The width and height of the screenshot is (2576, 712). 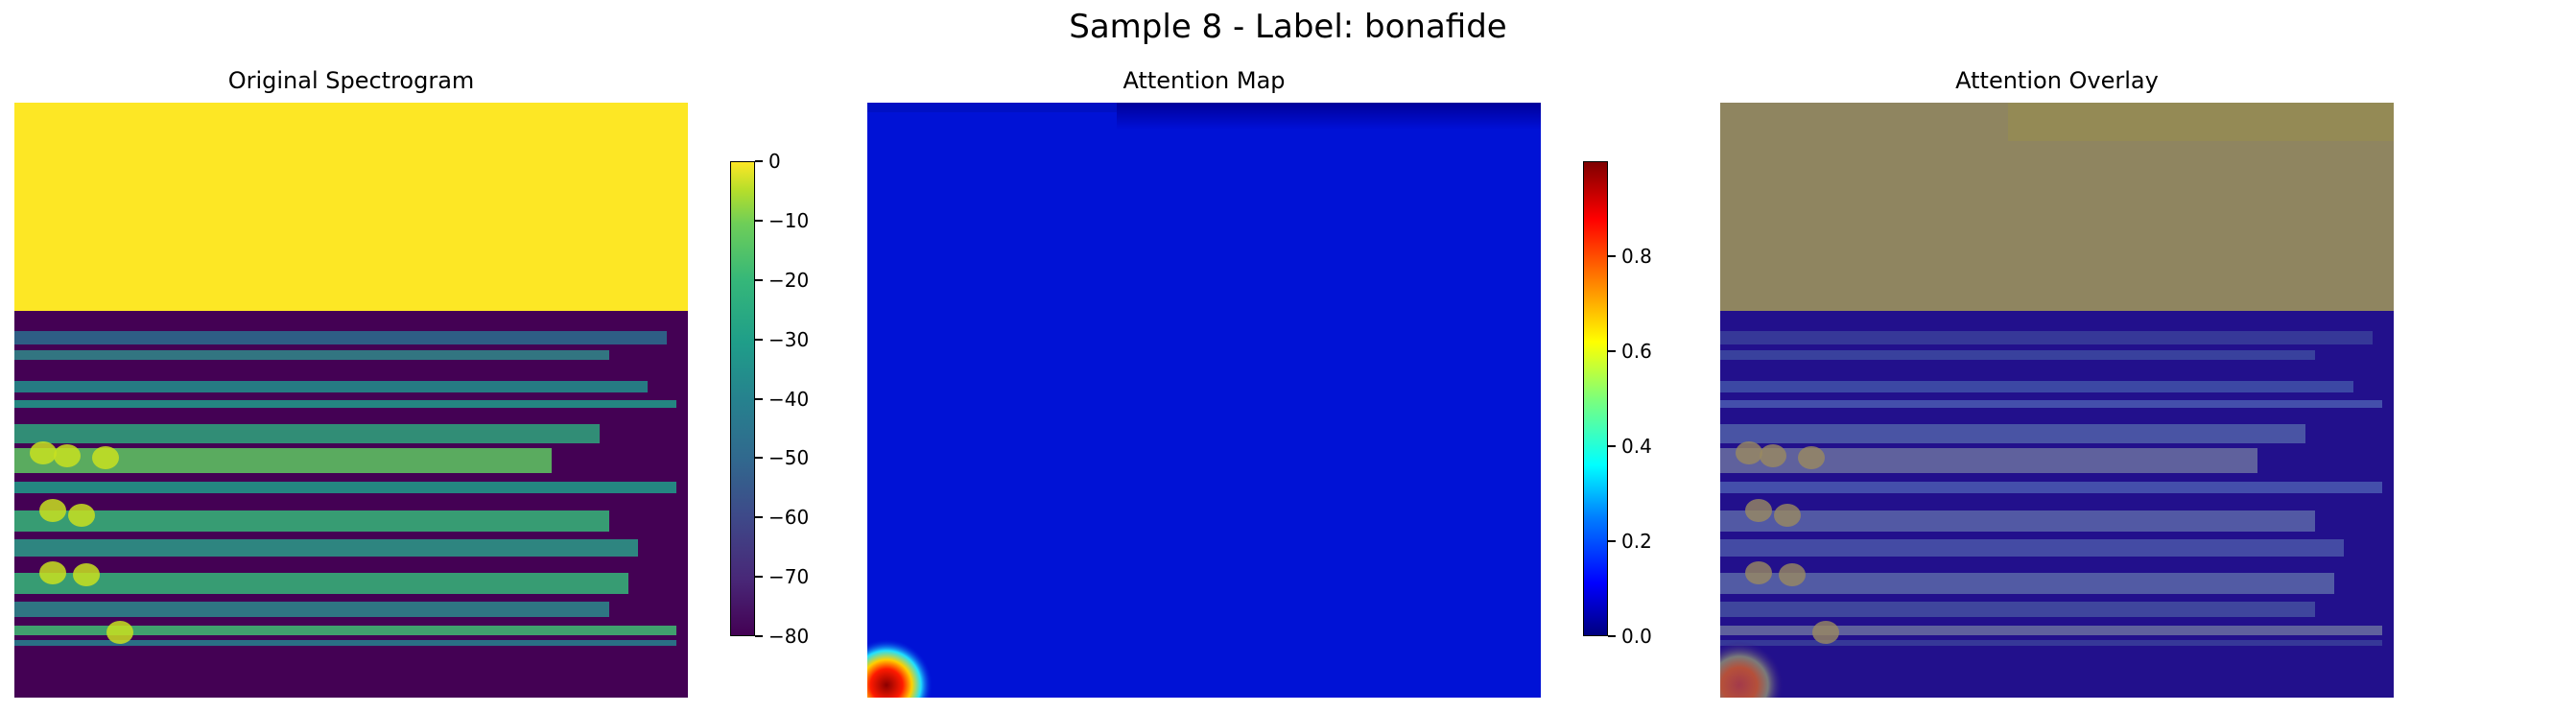 I want to click on panel-title-attention: Attention Map, so click(x=1205, y=80).